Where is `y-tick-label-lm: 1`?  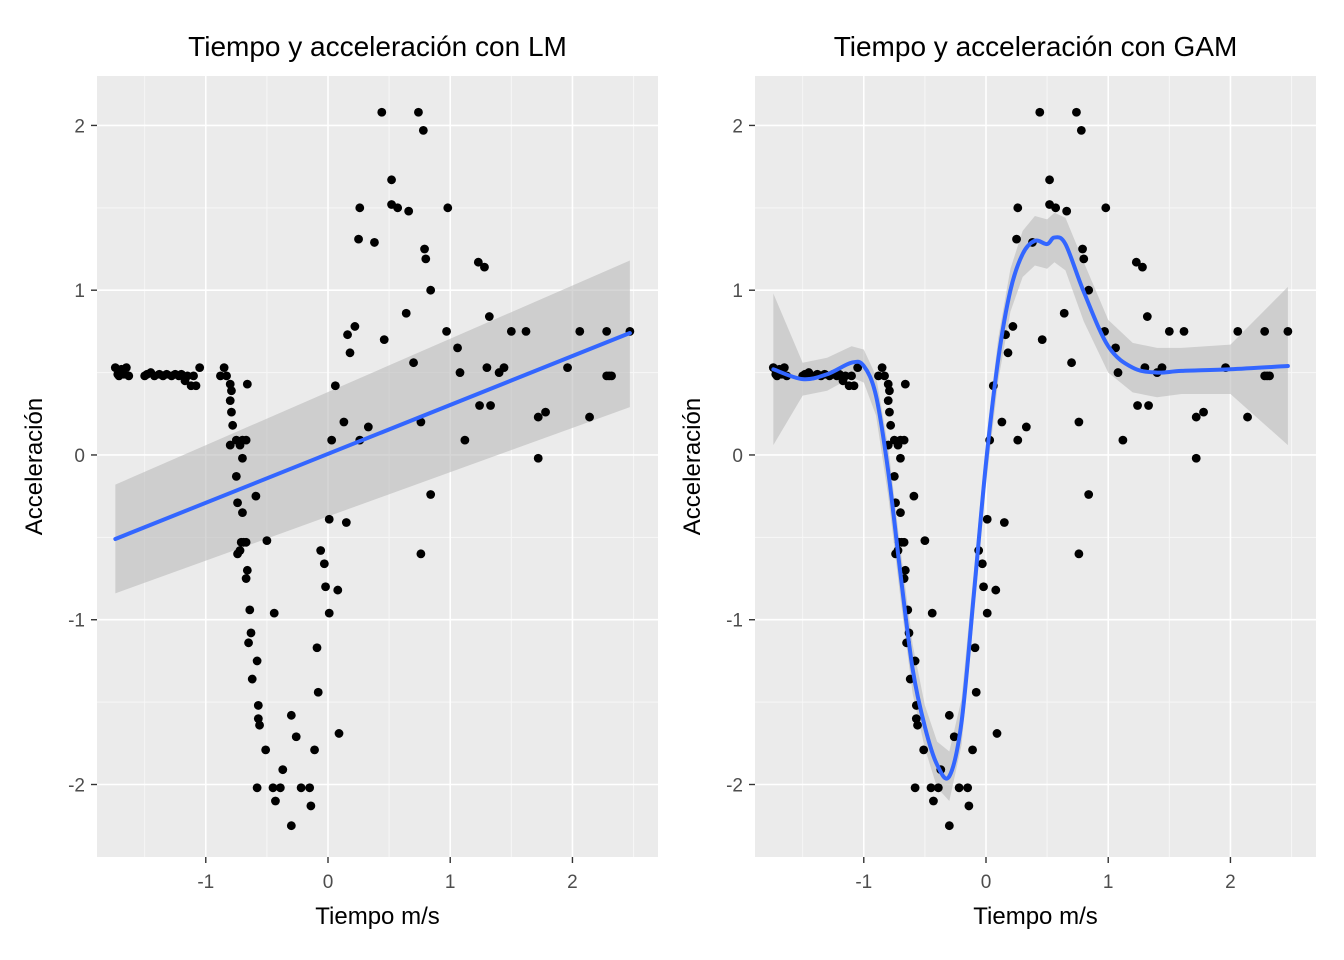 y-tick-label-lm: 1 is located at coordinates (79, 291).